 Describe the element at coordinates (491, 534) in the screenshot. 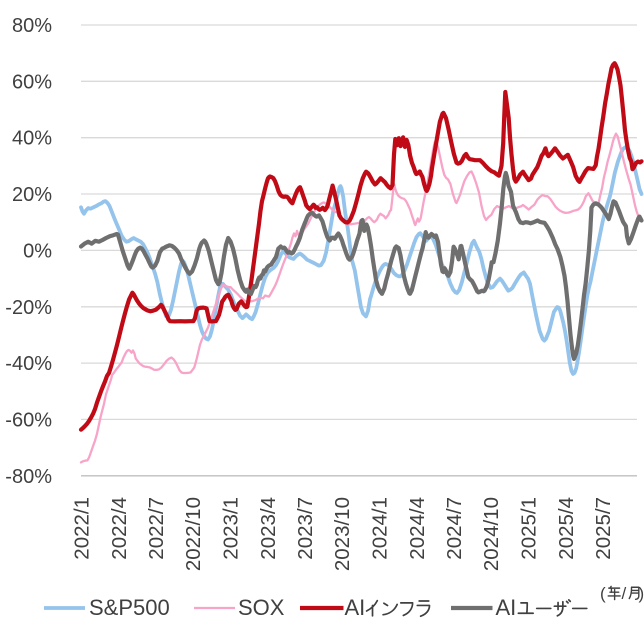

I see `svg-text: 2024/10` at that location.